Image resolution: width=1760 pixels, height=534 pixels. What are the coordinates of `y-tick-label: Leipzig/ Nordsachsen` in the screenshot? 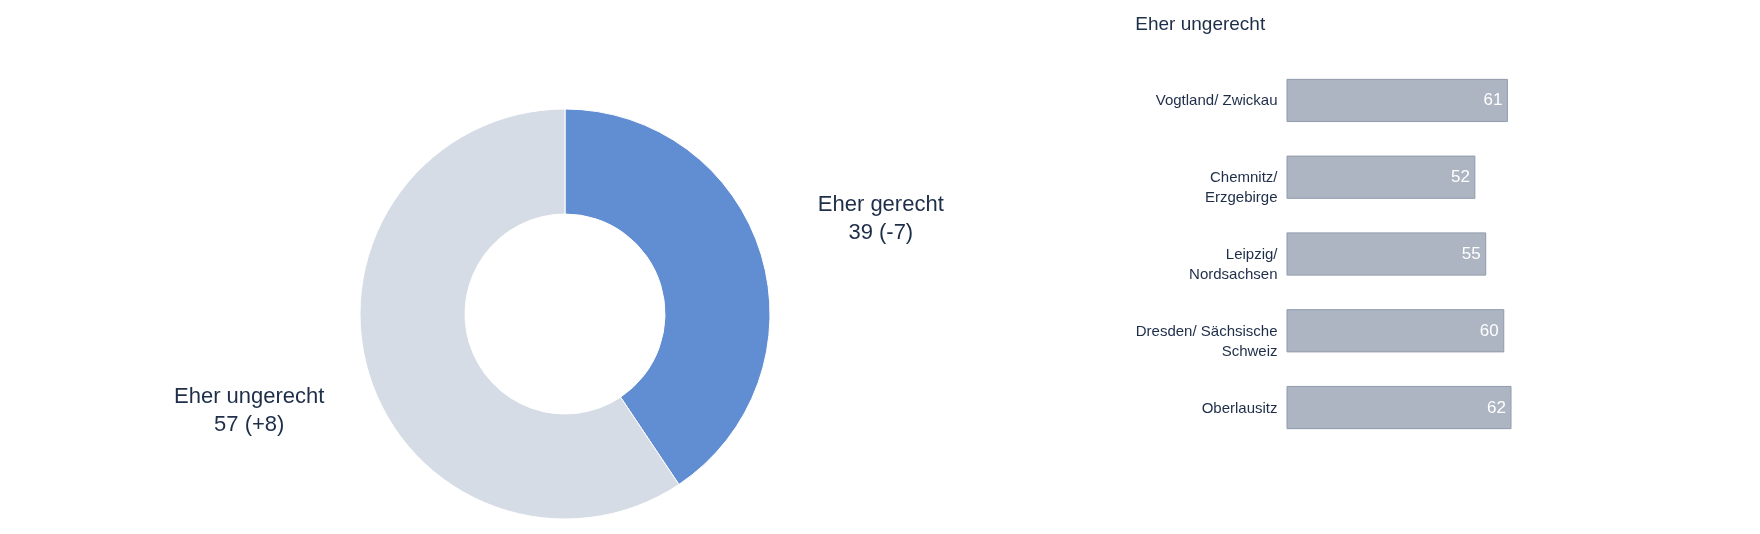 It's located at (1234, 263).